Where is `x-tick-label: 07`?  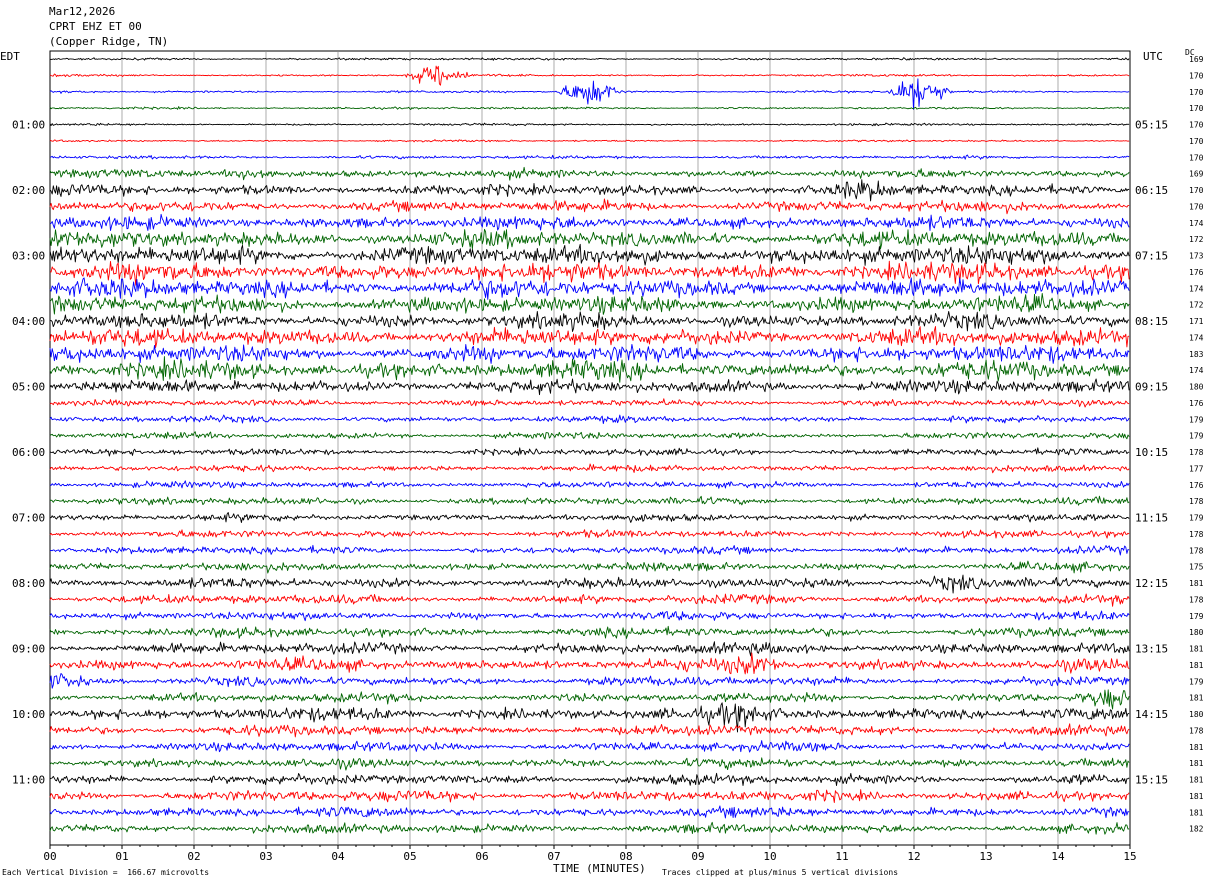 x-tick-label: 07 is located at coordinates (553, 856).